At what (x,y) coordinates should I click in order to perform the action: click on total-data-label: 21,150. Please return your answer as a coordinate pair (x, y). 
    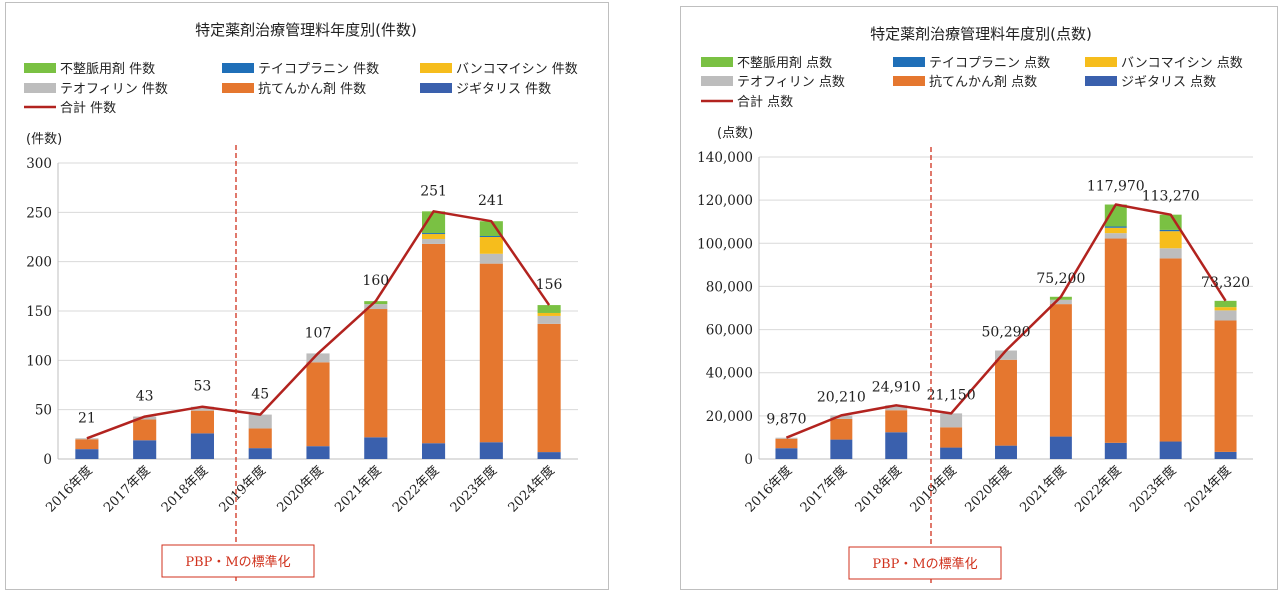
    Looking at the image, I should click on (951, 395).